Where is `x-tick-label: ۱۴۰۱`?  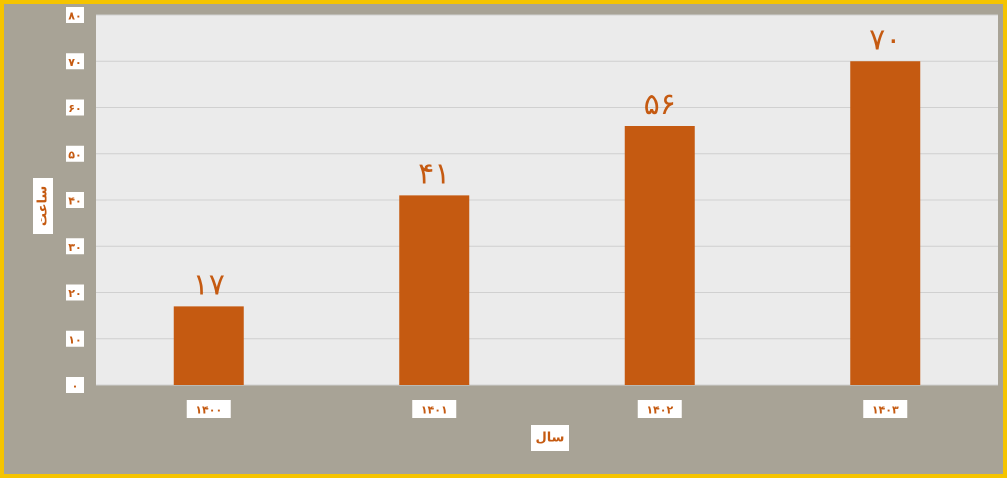 x-tick-label: ۱۴۰۱ is located at coordinates (434, 410).